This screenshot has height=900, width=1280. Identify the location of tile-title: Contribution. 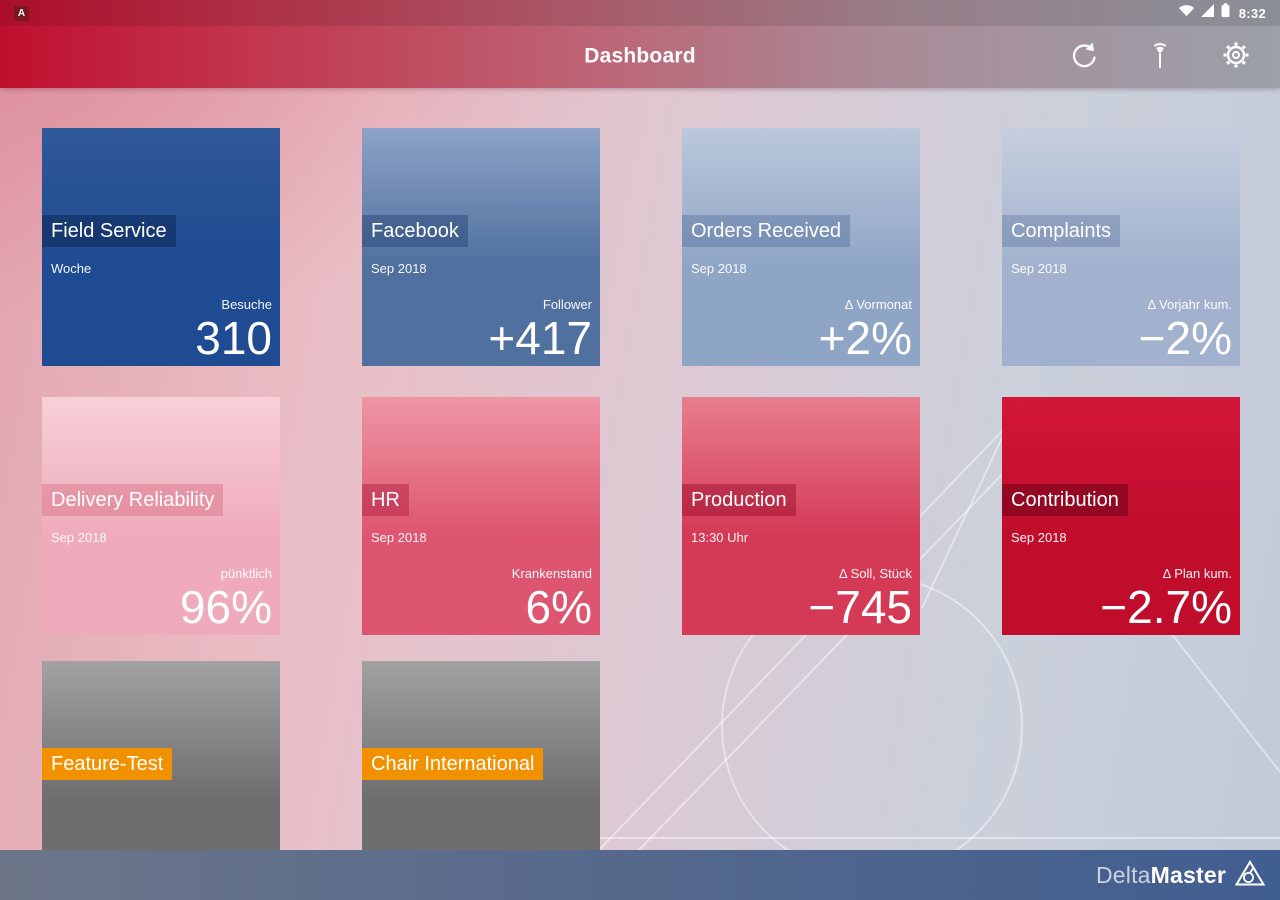
(1065, 500).